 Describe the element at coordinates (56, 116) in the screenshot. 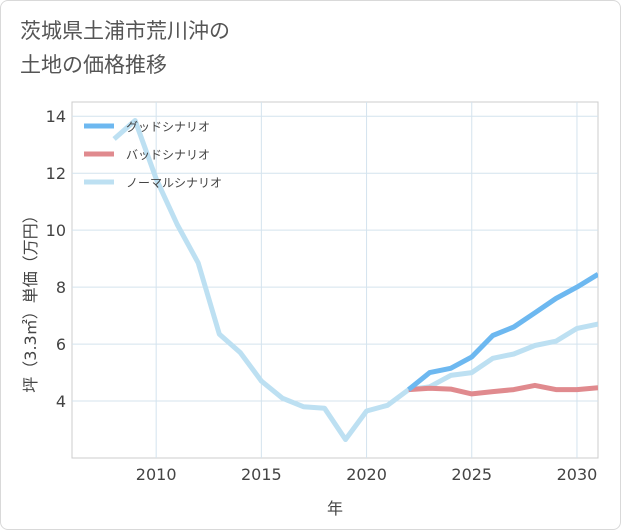

I see `y-tick-label: 14` at that location.